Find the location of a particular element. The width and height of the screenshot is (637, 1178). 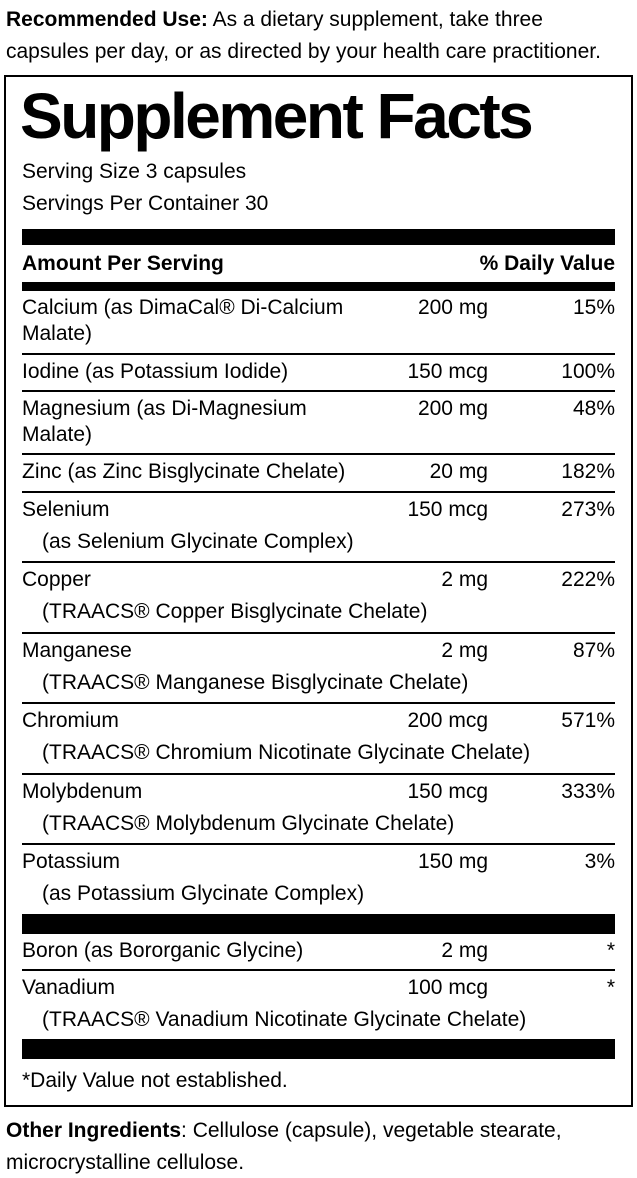

nutrient-name: Manganese is located at coordinates (77, 650).